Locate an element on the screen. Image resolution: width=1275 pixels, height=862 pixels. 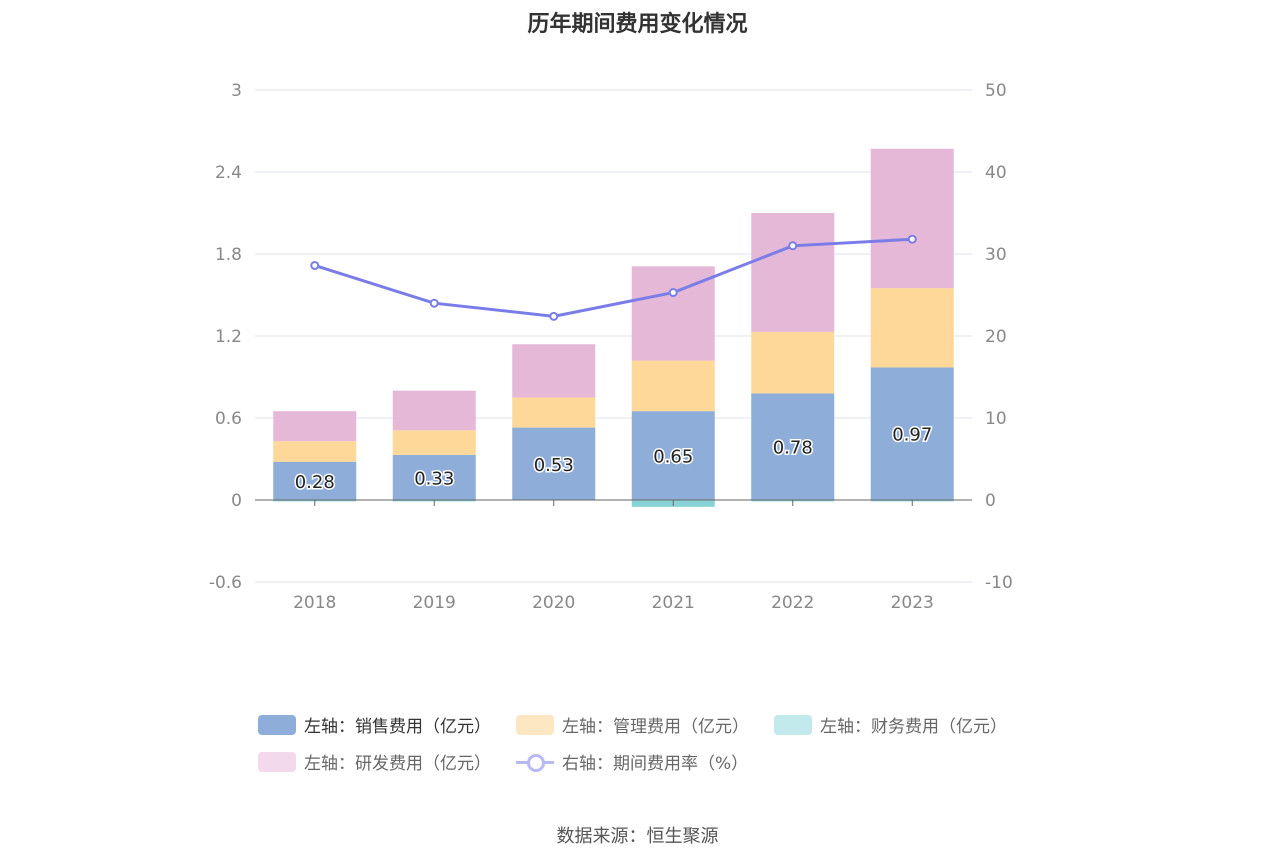
legend-rnd: 左轴：研发费用（亿元） is located at coordinates (374, 761).